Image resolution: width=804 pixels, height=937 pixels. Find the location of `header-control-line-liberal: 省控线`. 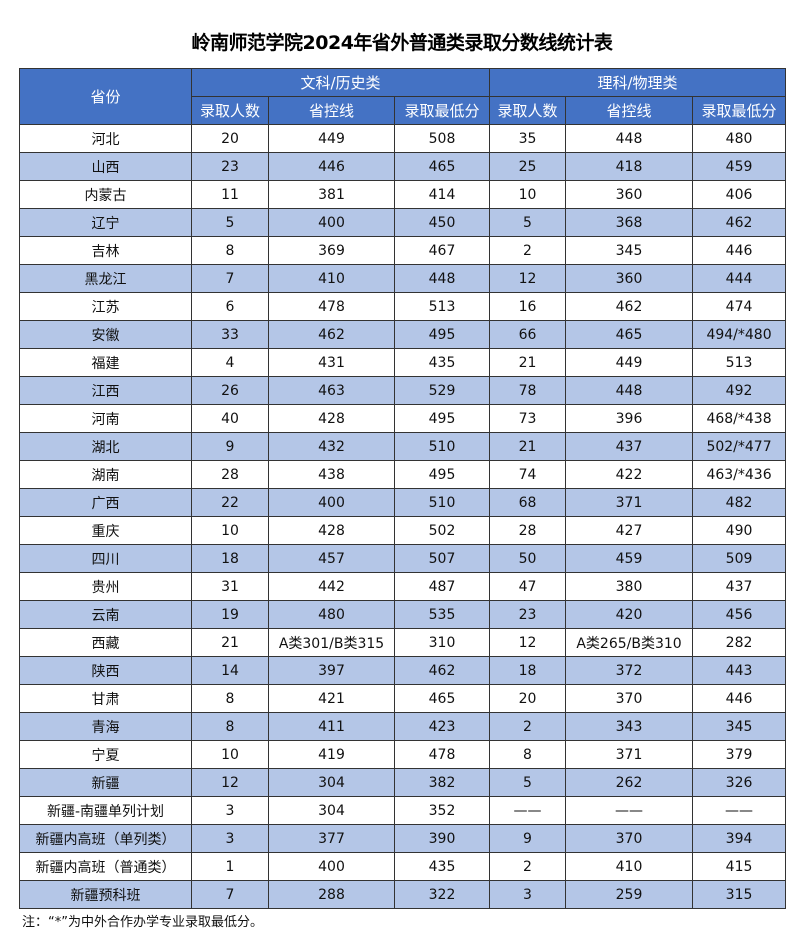

header-control-line-liberal: 省控线 is located at coordinates (331, 110).